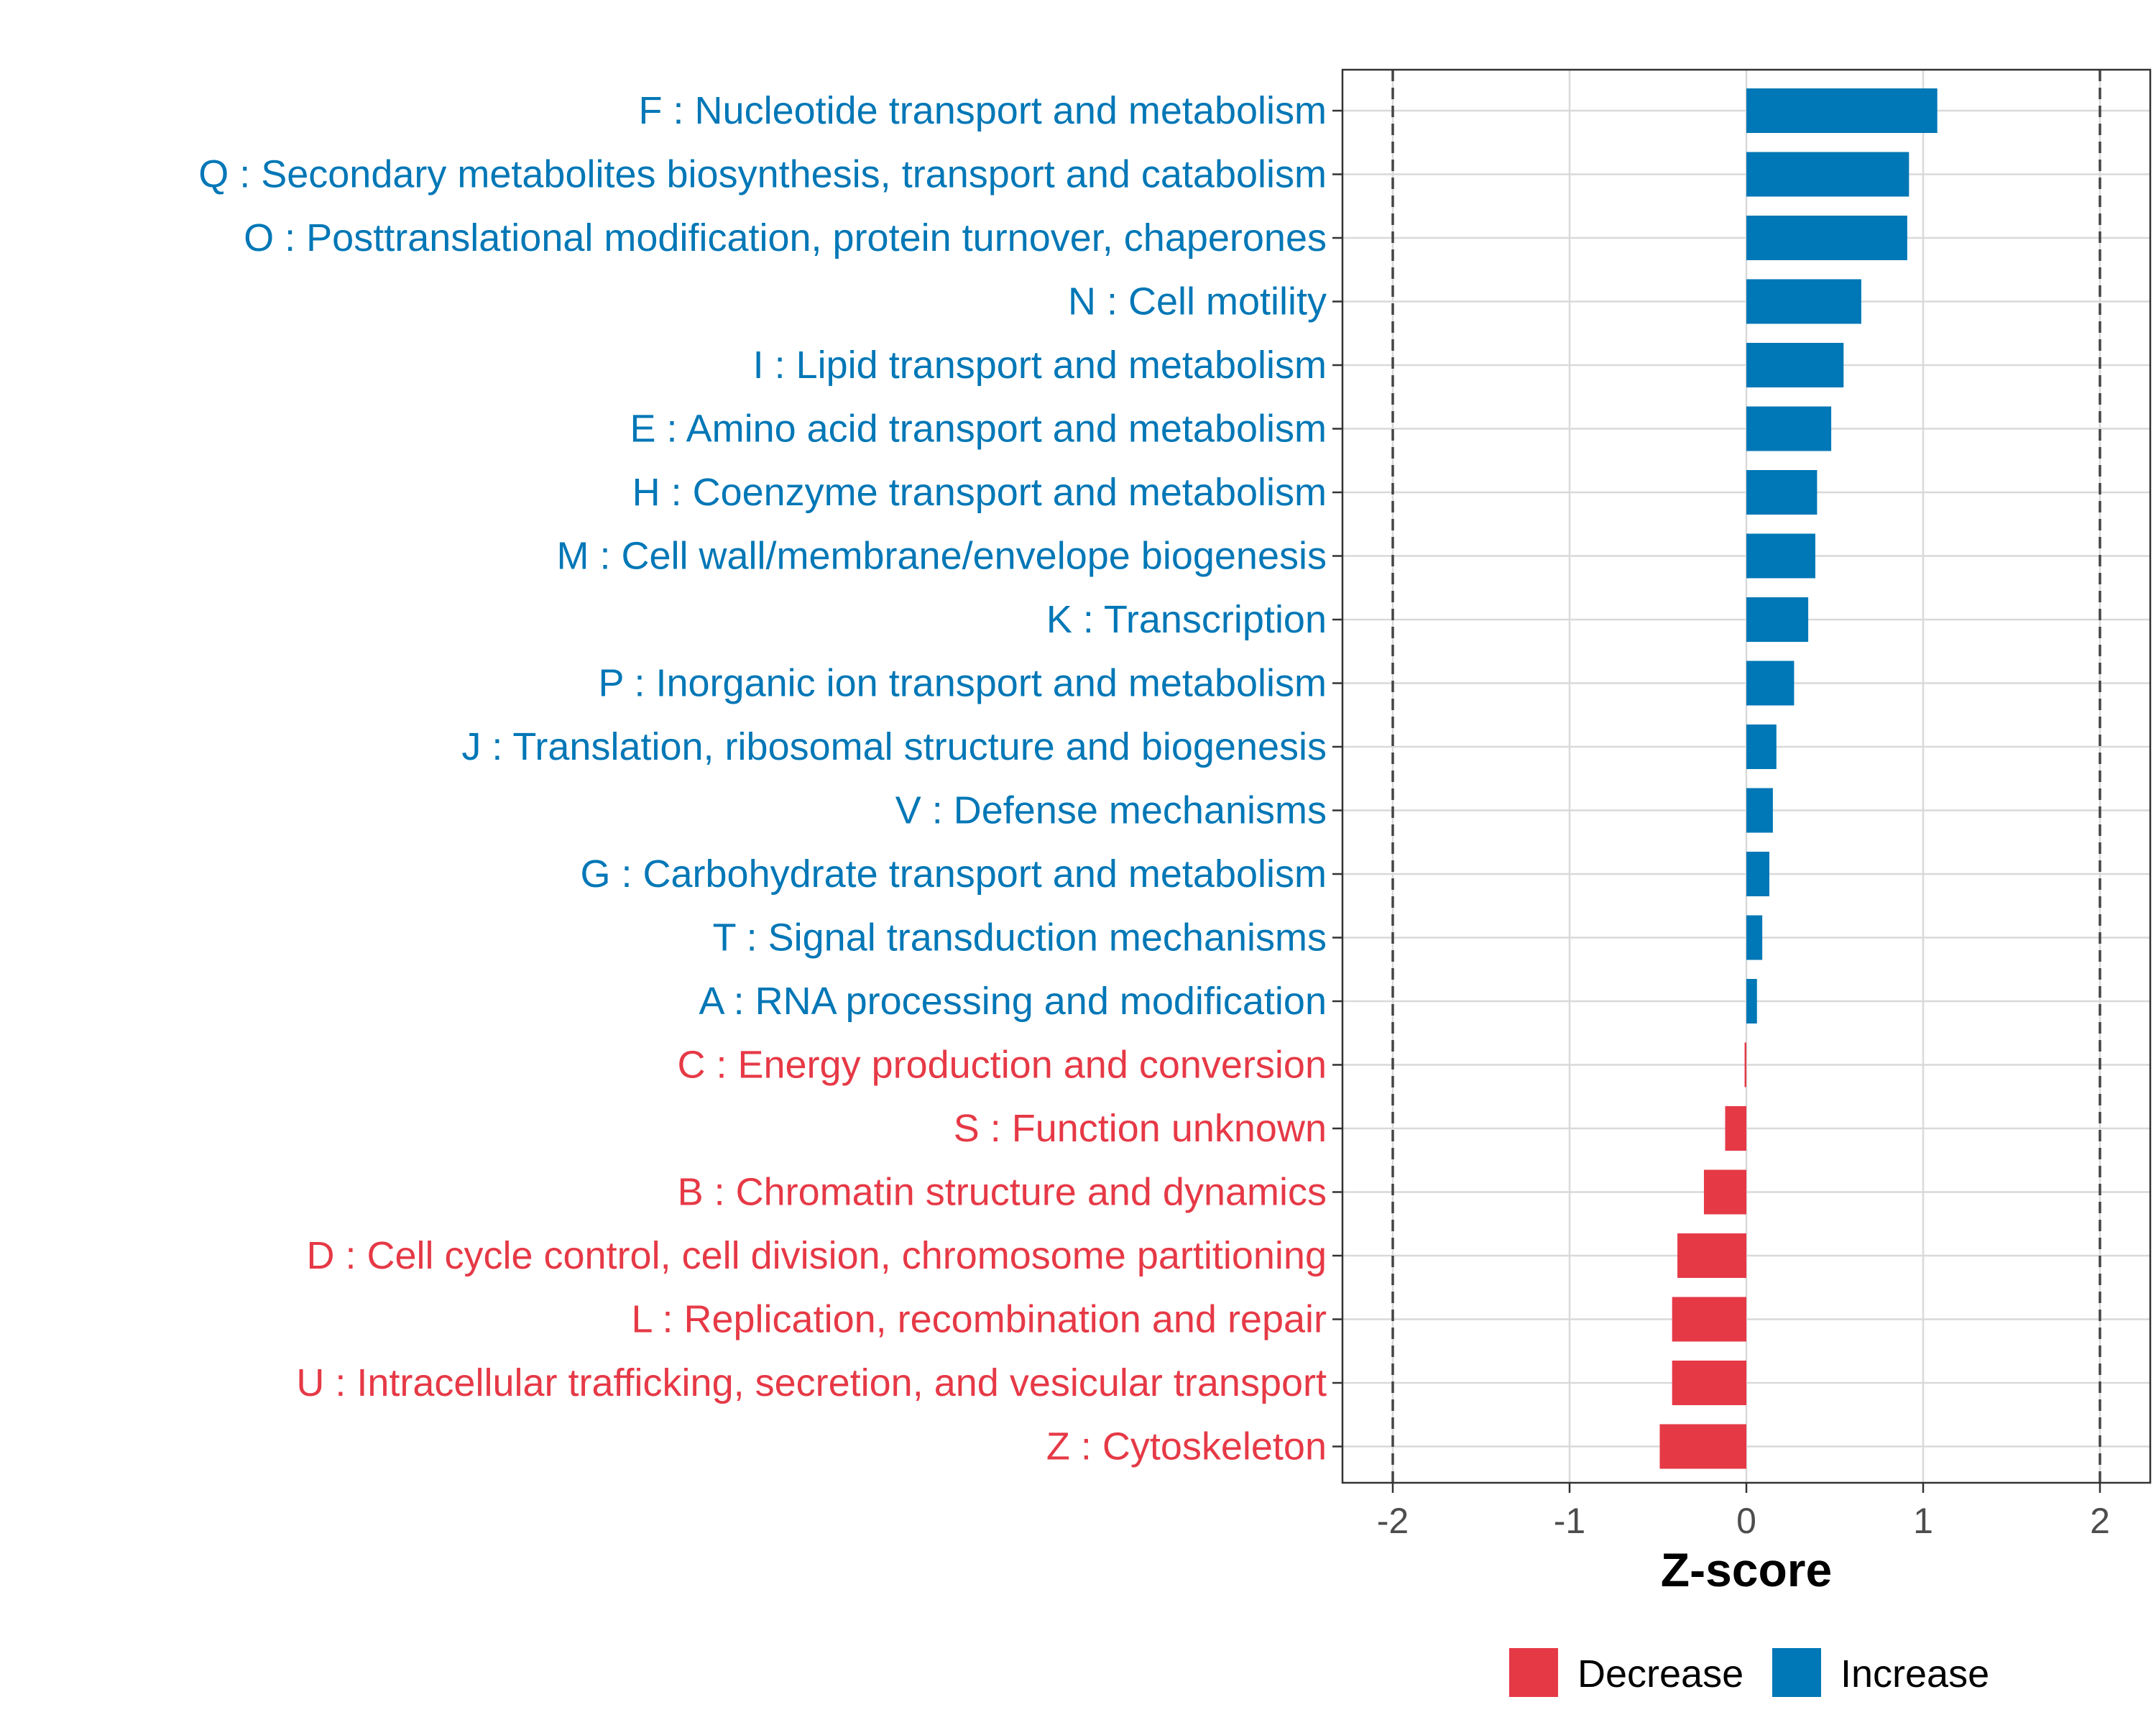  Describe the element at coordinates (978, 429) in the screenshot. I see `category-label: E : Amino acid transport and metabolism` at that location.